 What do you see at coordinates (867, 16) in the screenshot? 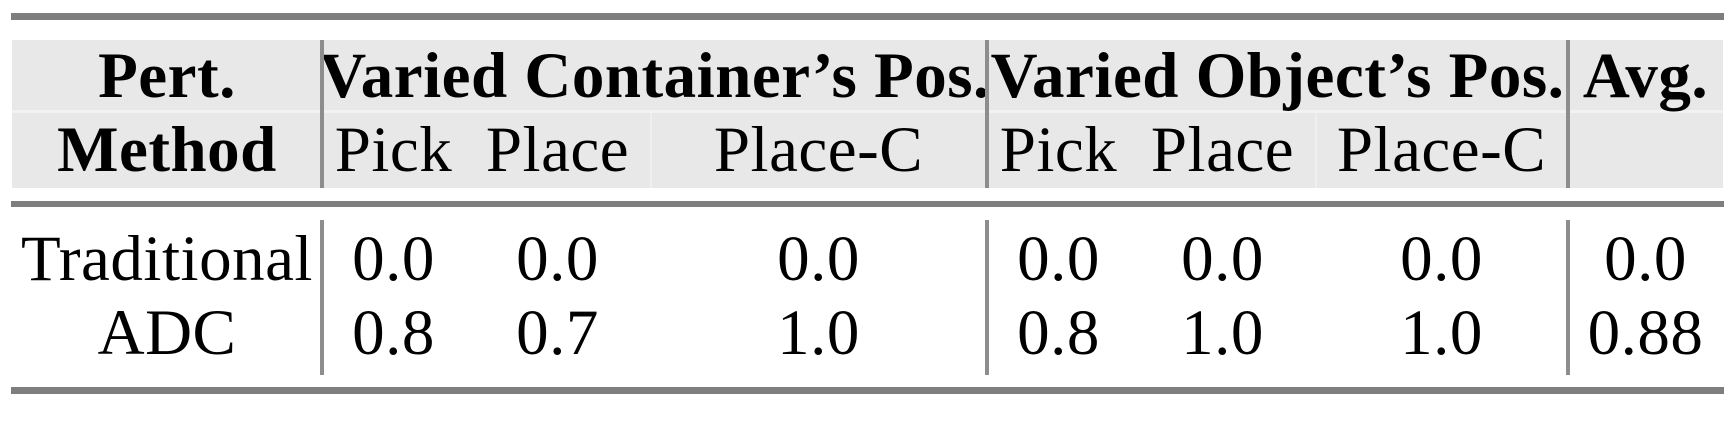
I see `table-top-rule` at bounding box center [867, 16].